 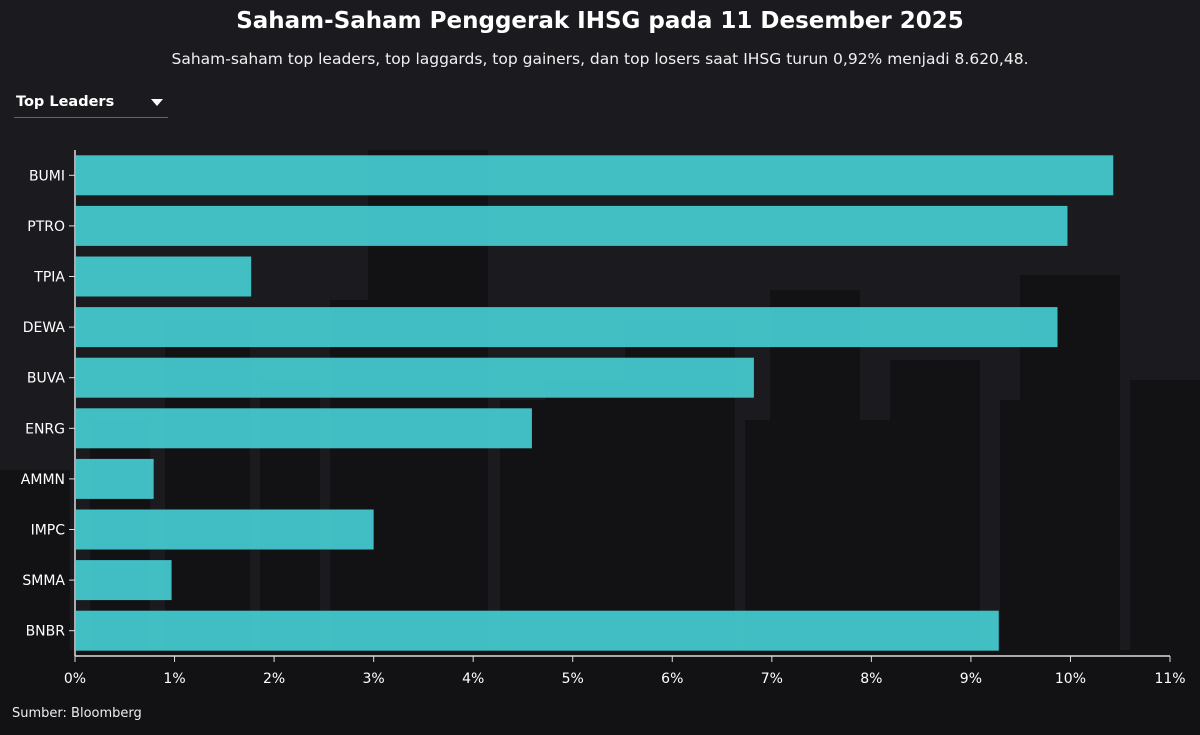 What do you see at coordinates (75, 679) in the screenshot?
I see `x-tick-label: 0%` at bounding box center [75, 679].